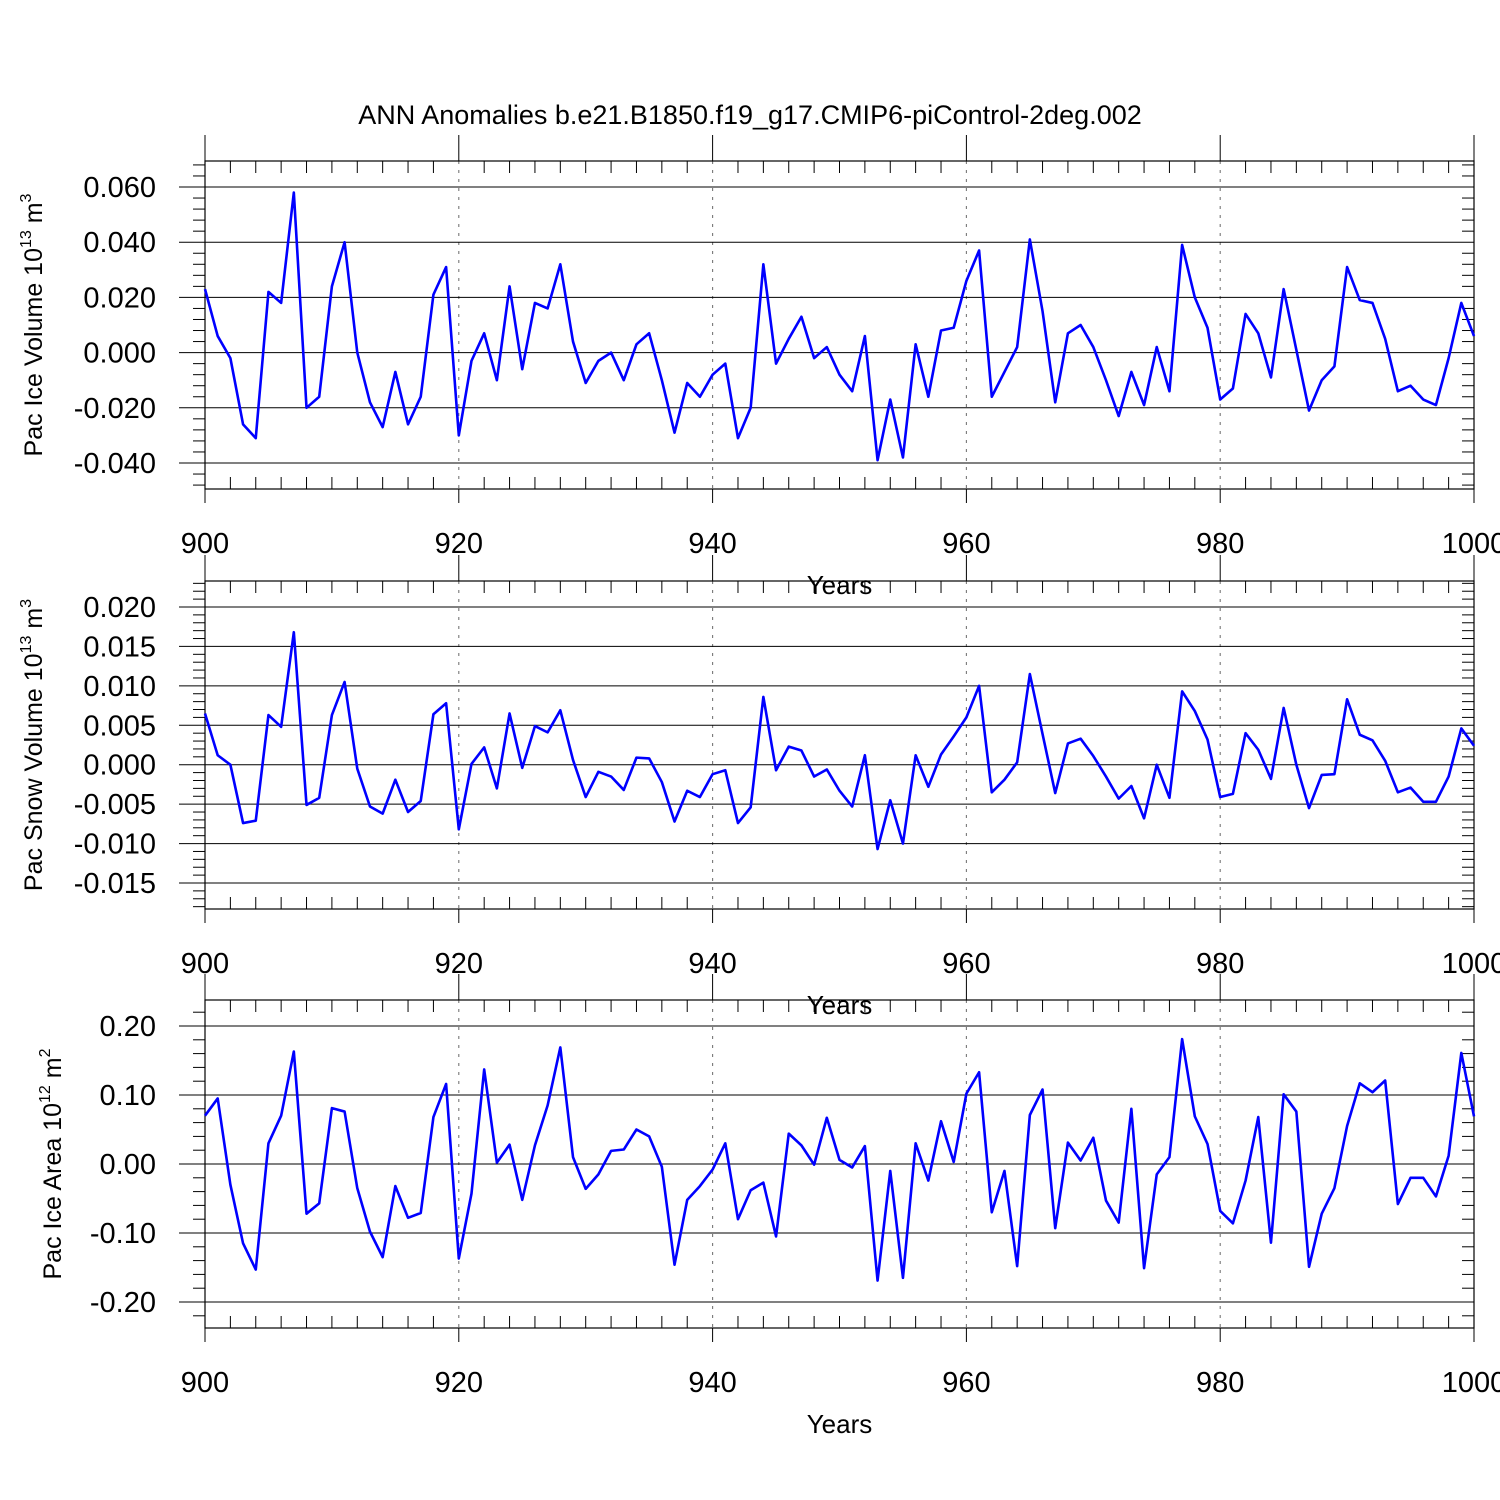 The height and width of the screenshot is (1500, 1500). Describe the element at coordinates (123, 1234) in the screenshot. I see `y-tick-label: -0.10` at that location.